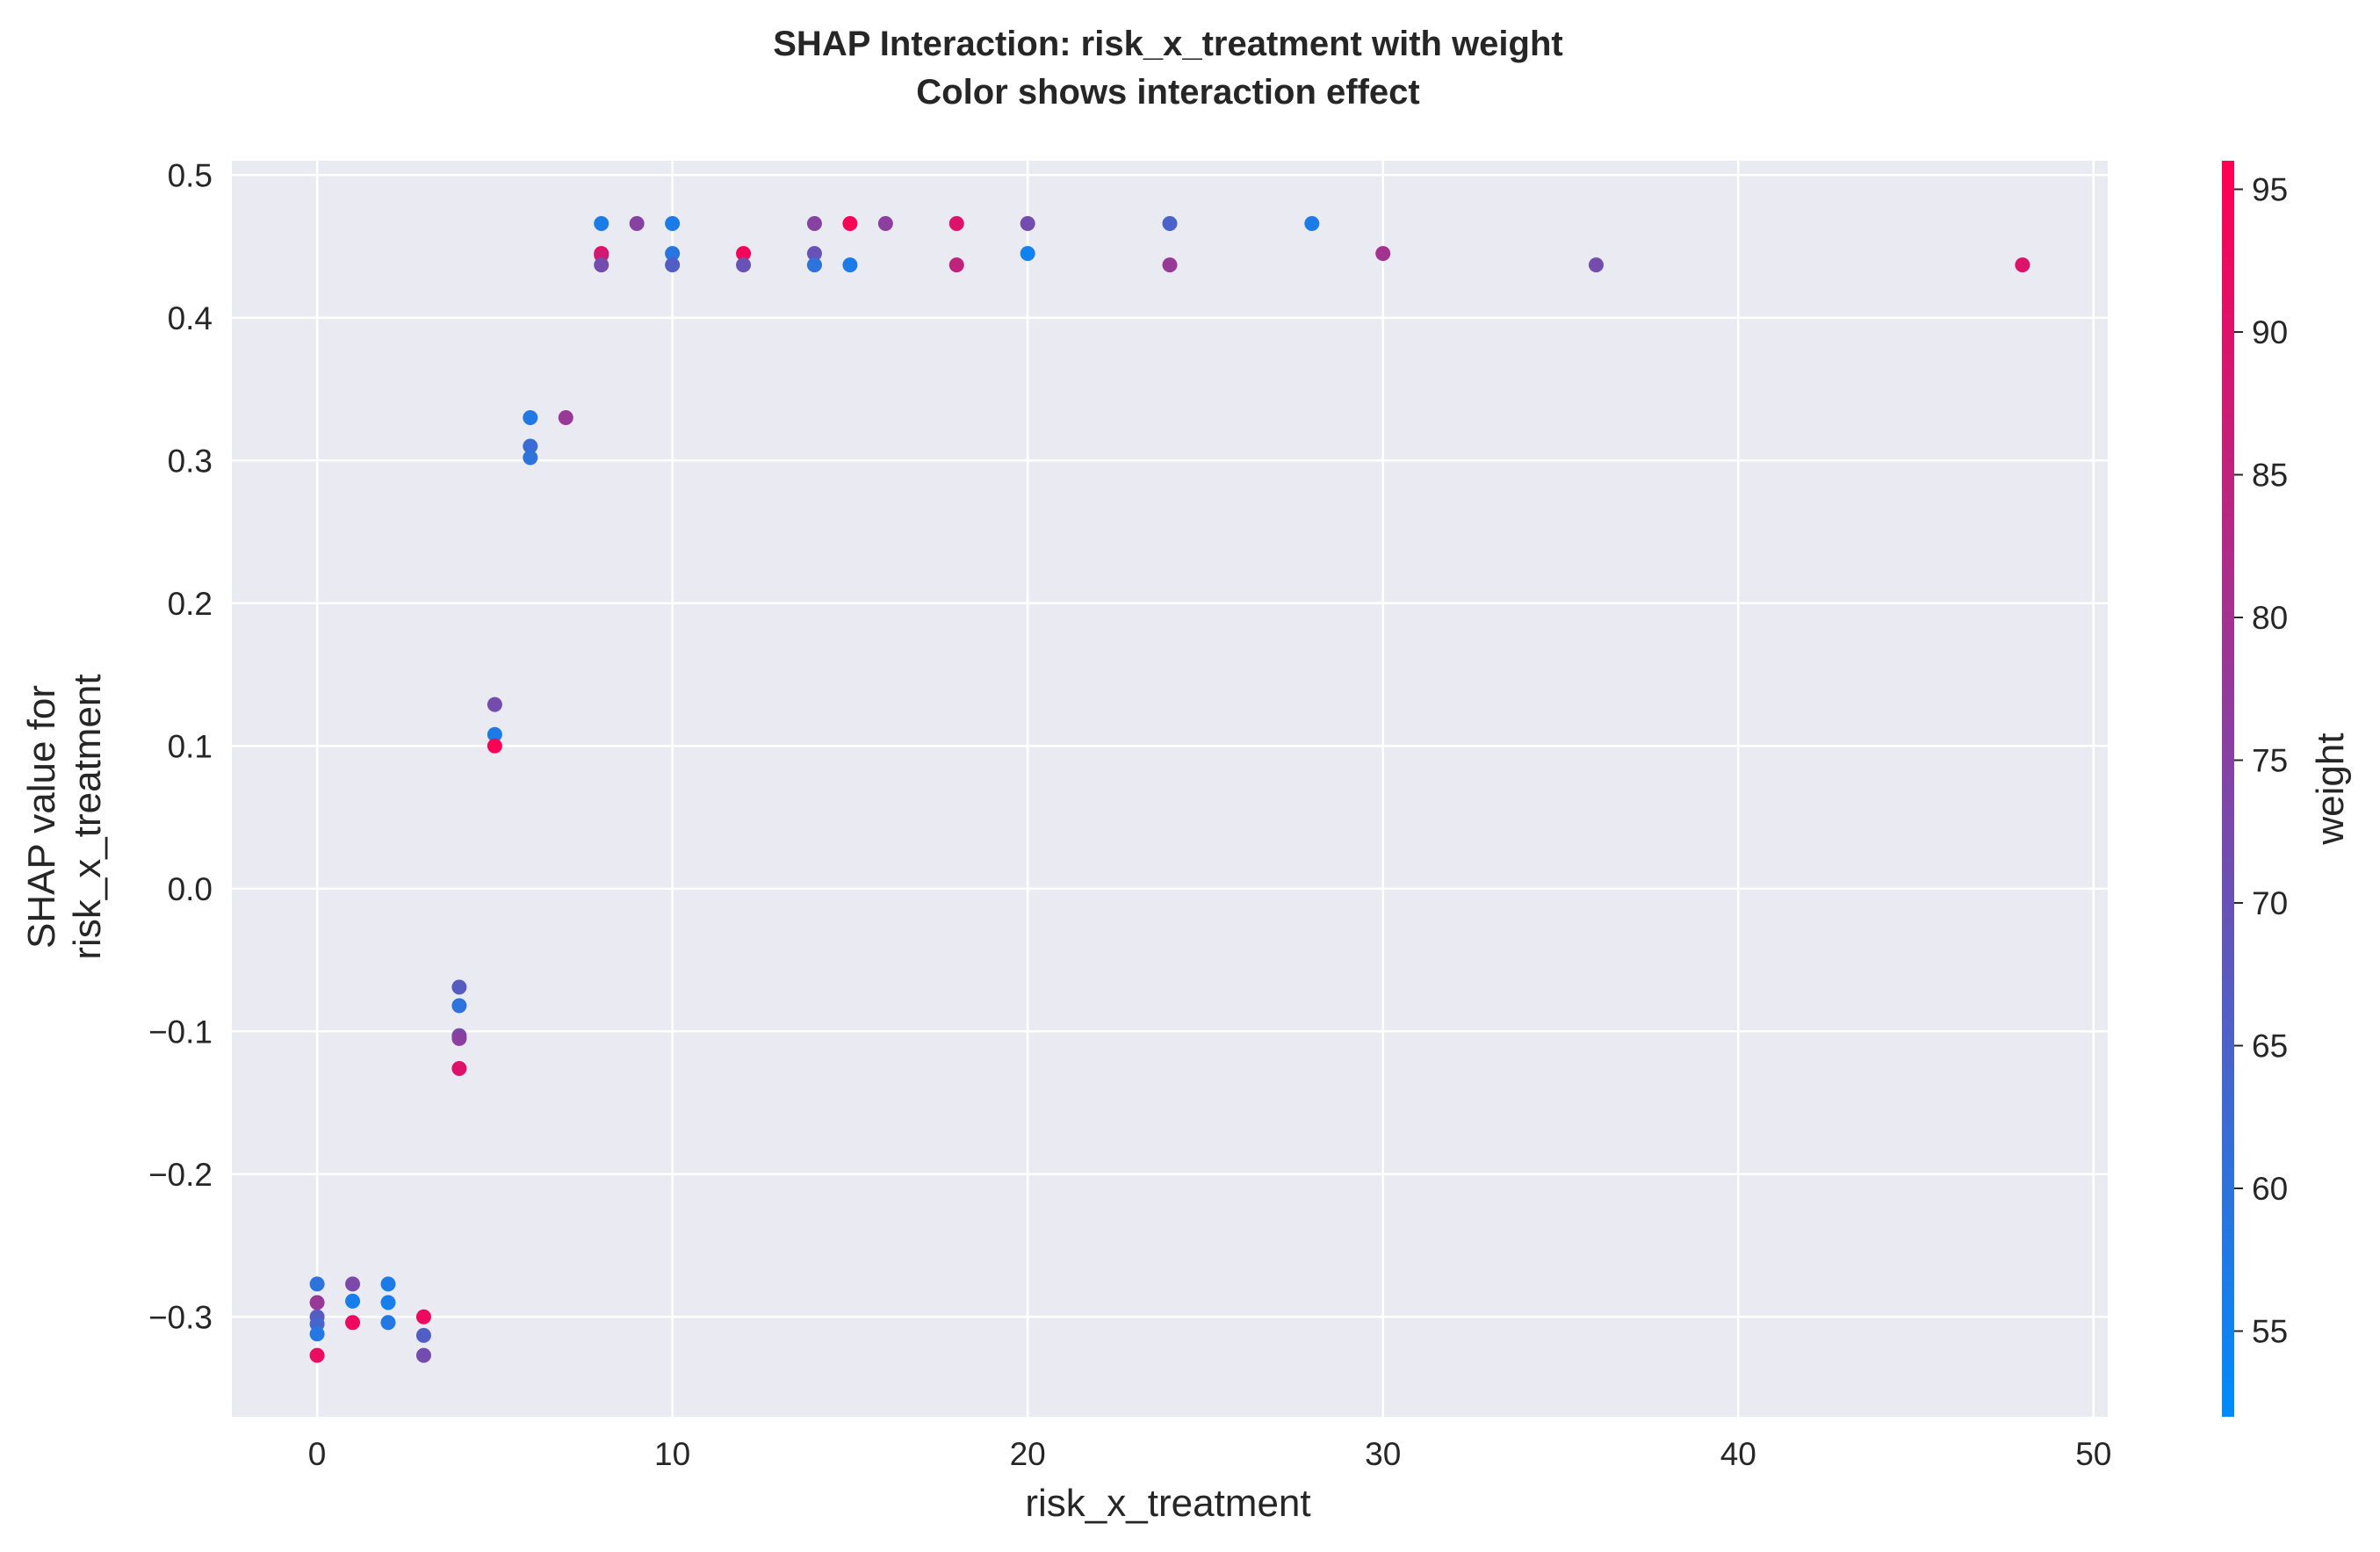 Image resolution: width=2380 pixels, height=1552 pixels. I want to click on y-tick-label: −0.2, so click(180, 1175).